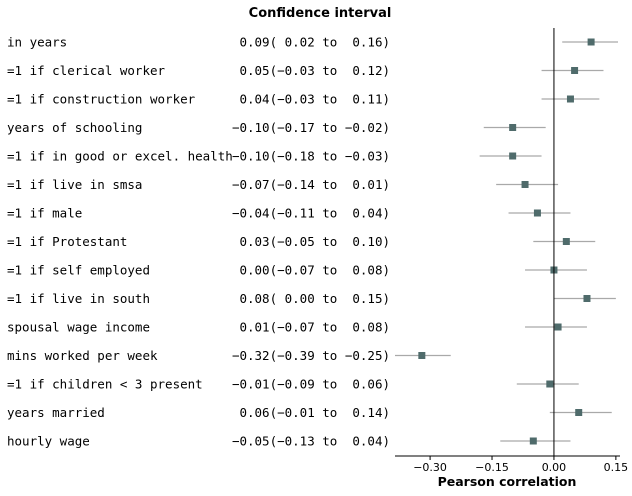  Describe the element at coordinates (37, 42) in the screenshot. I see `row-label: in years` at that location.